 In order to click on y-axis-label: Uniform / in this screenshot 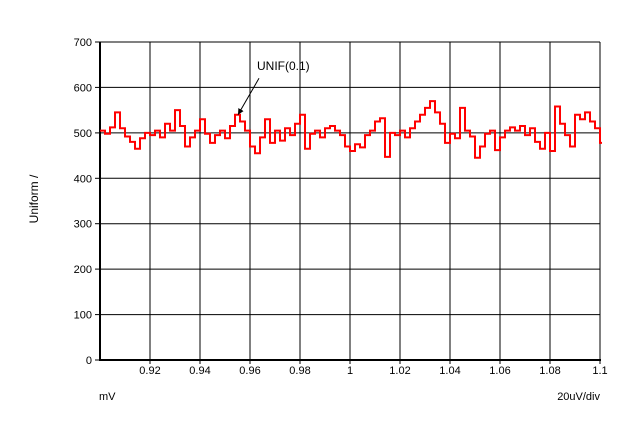, I will do `click(34, 199)`.